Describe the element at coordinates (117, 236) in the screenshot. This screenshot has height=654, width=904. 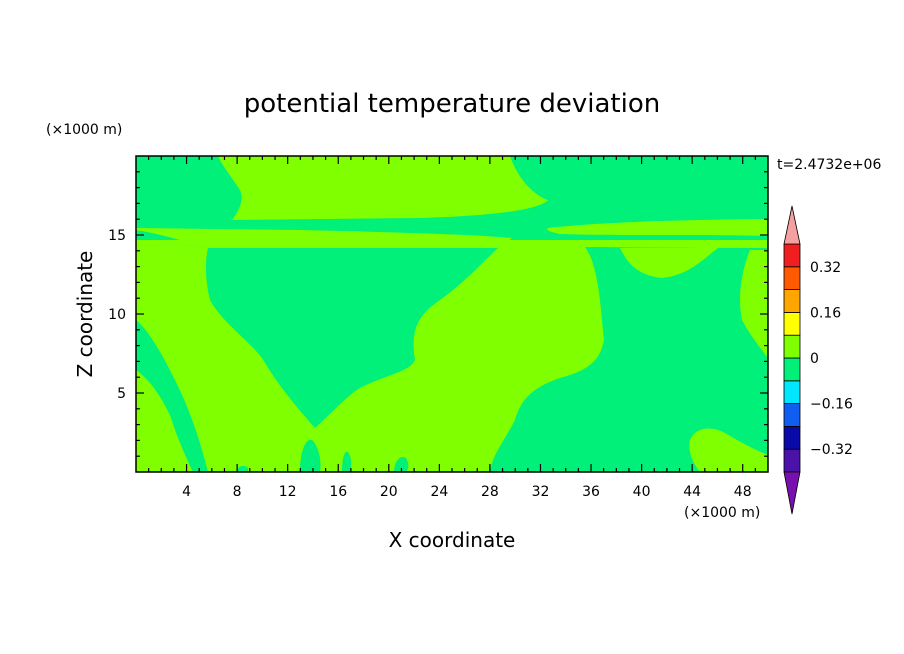
I see `y-tick-label: 15` at that location.